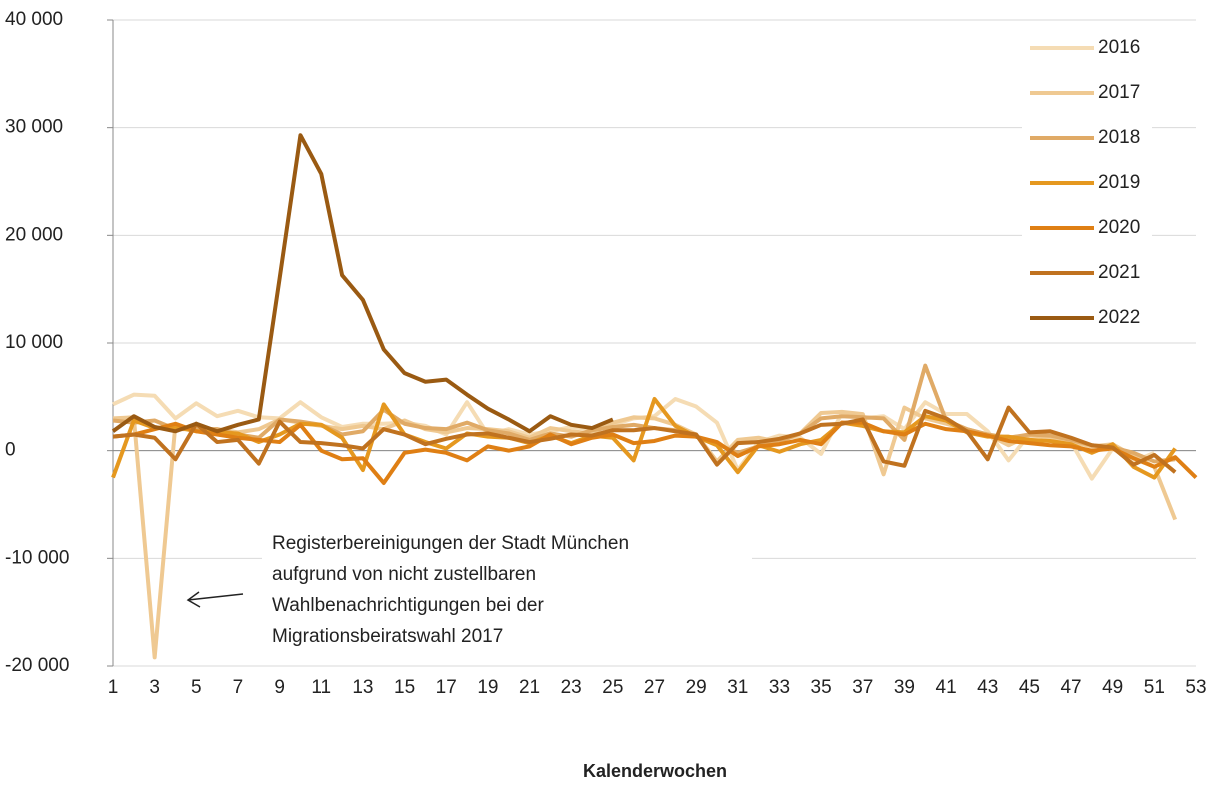  Describe the element at coordinates (215, 599) in the screenshot. I see `annotation-arrow` at that location.